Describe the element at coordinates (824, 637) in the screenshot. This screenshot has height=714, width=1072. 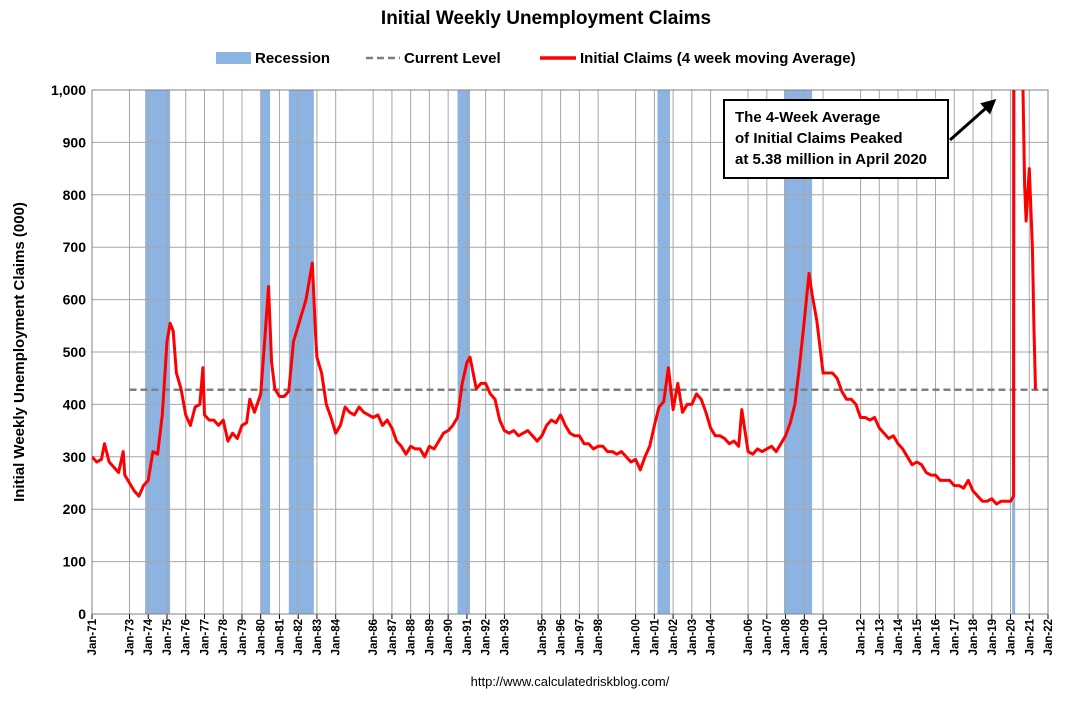
I see `x-tick-label: Jan-10` at that location.